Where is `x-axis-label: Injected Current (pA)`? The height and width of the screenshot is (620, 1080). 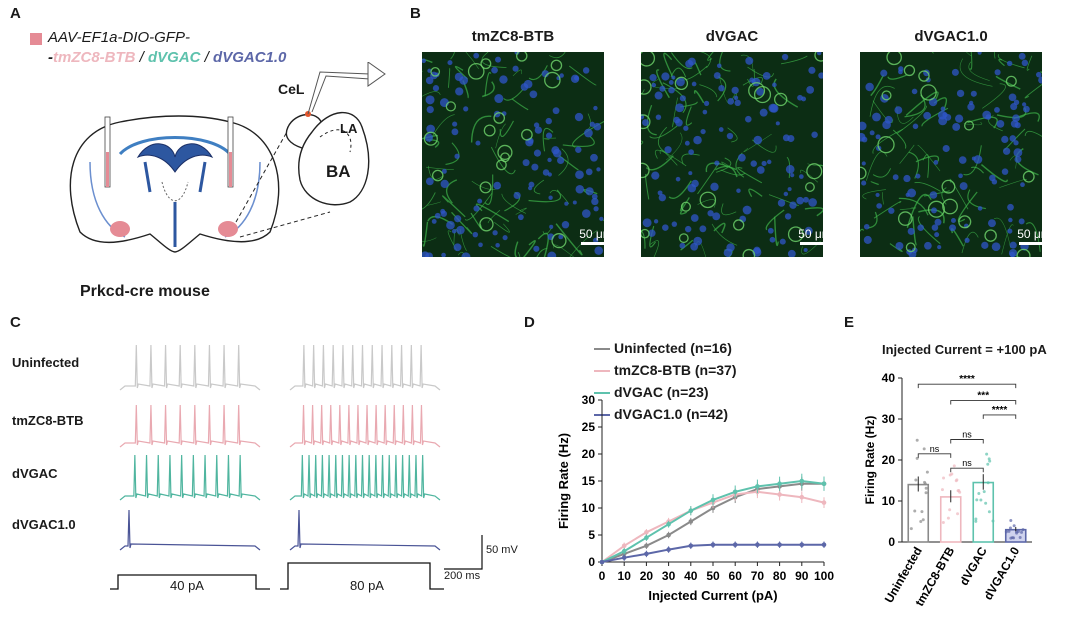 x-axis-label: Injected Current (pA) is located at coordinates (712, 595).